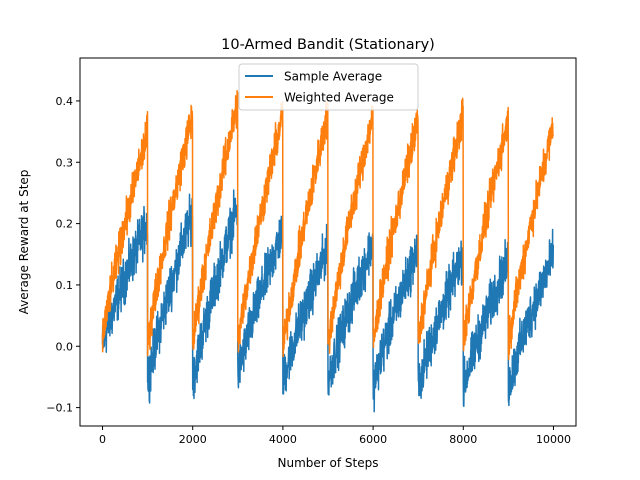 The height and width of the screenshot is (480, 640). What do you see at coordinates (193, 439) in the screenshot?
I see `x-tick-label: 2000` at bounding box center [193, 439].